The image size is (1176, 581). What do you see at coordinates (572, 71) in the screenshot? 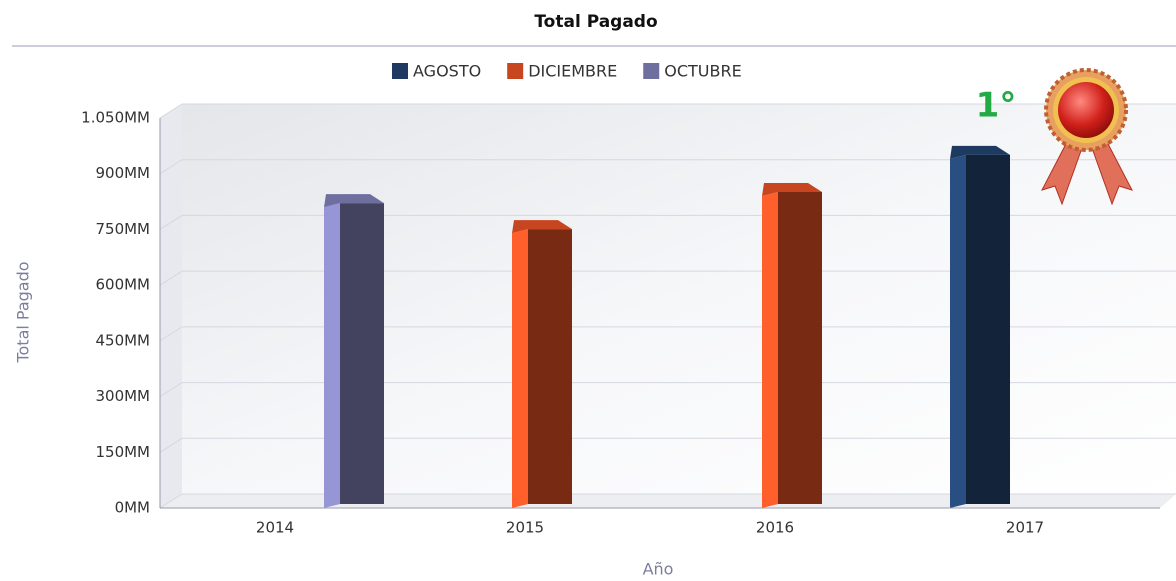
I see `legend-label: DICIEMBRE` at bounding box center [572, 71].